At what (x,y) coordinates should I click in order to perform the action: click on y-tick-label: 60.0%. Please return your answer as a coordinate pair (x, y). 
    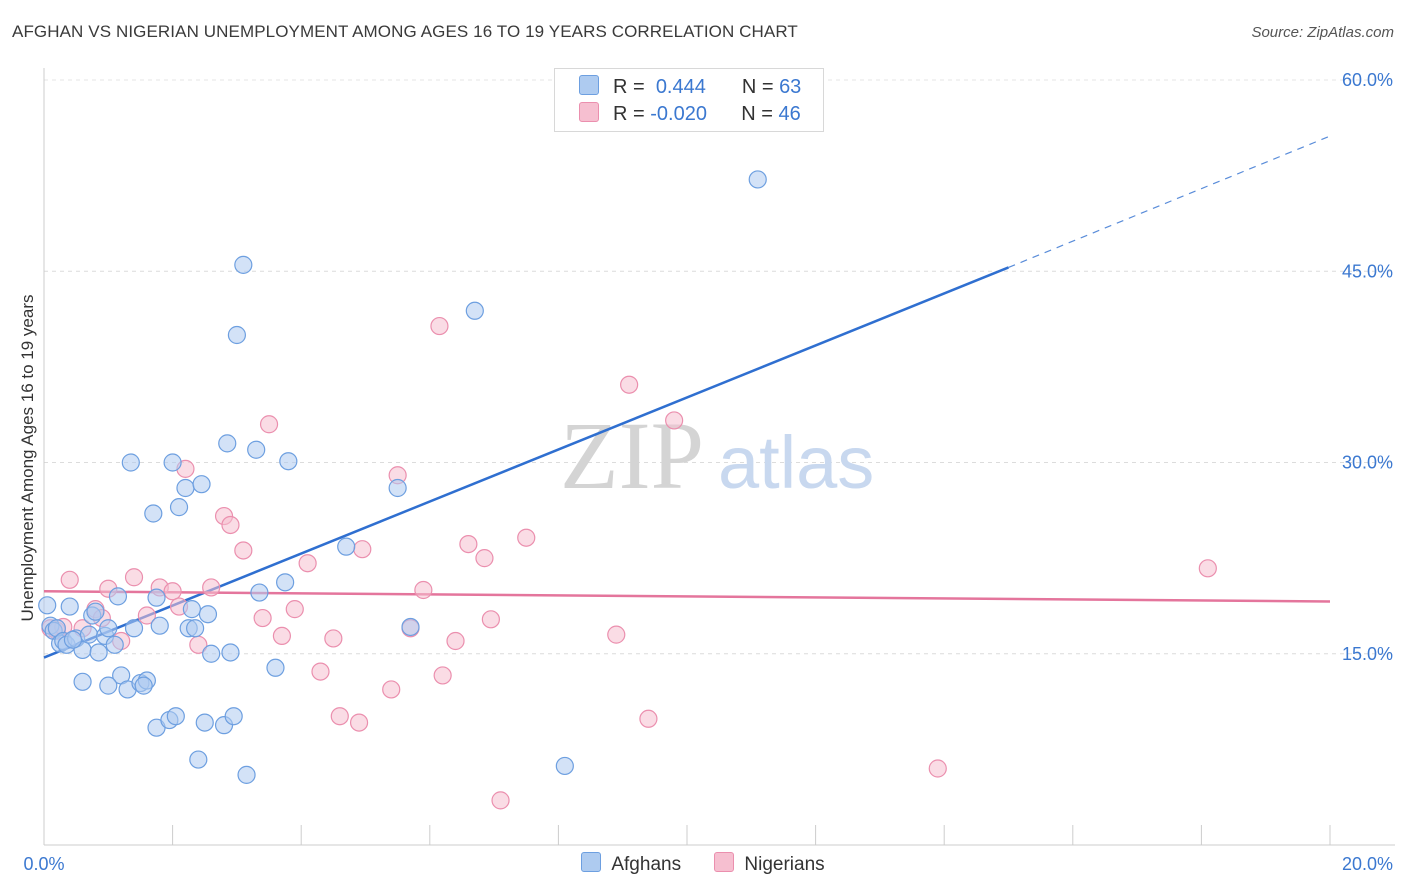
    Looking at the image, I should click on (1367, 80).